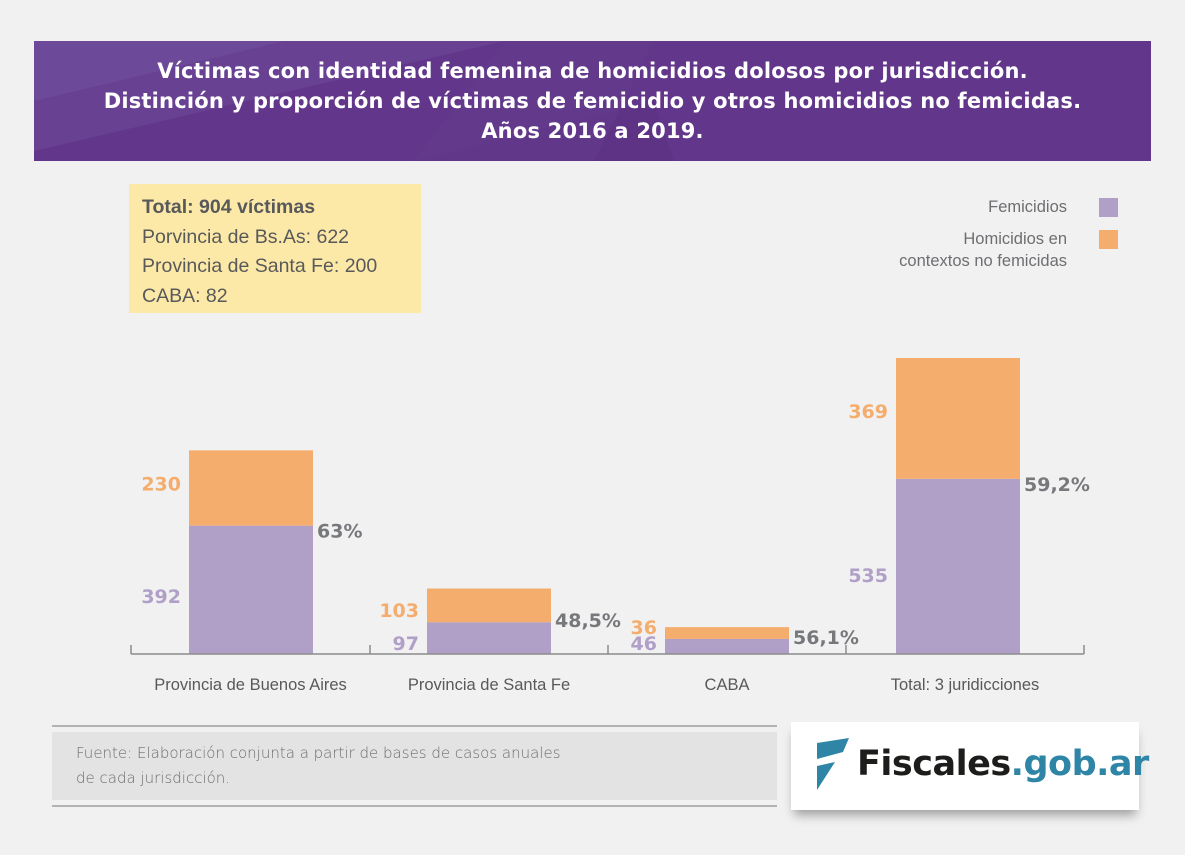 The height and width of the screenshot is (855, 1185). I want to click on banner-facets-decoration, so click(354, 101).